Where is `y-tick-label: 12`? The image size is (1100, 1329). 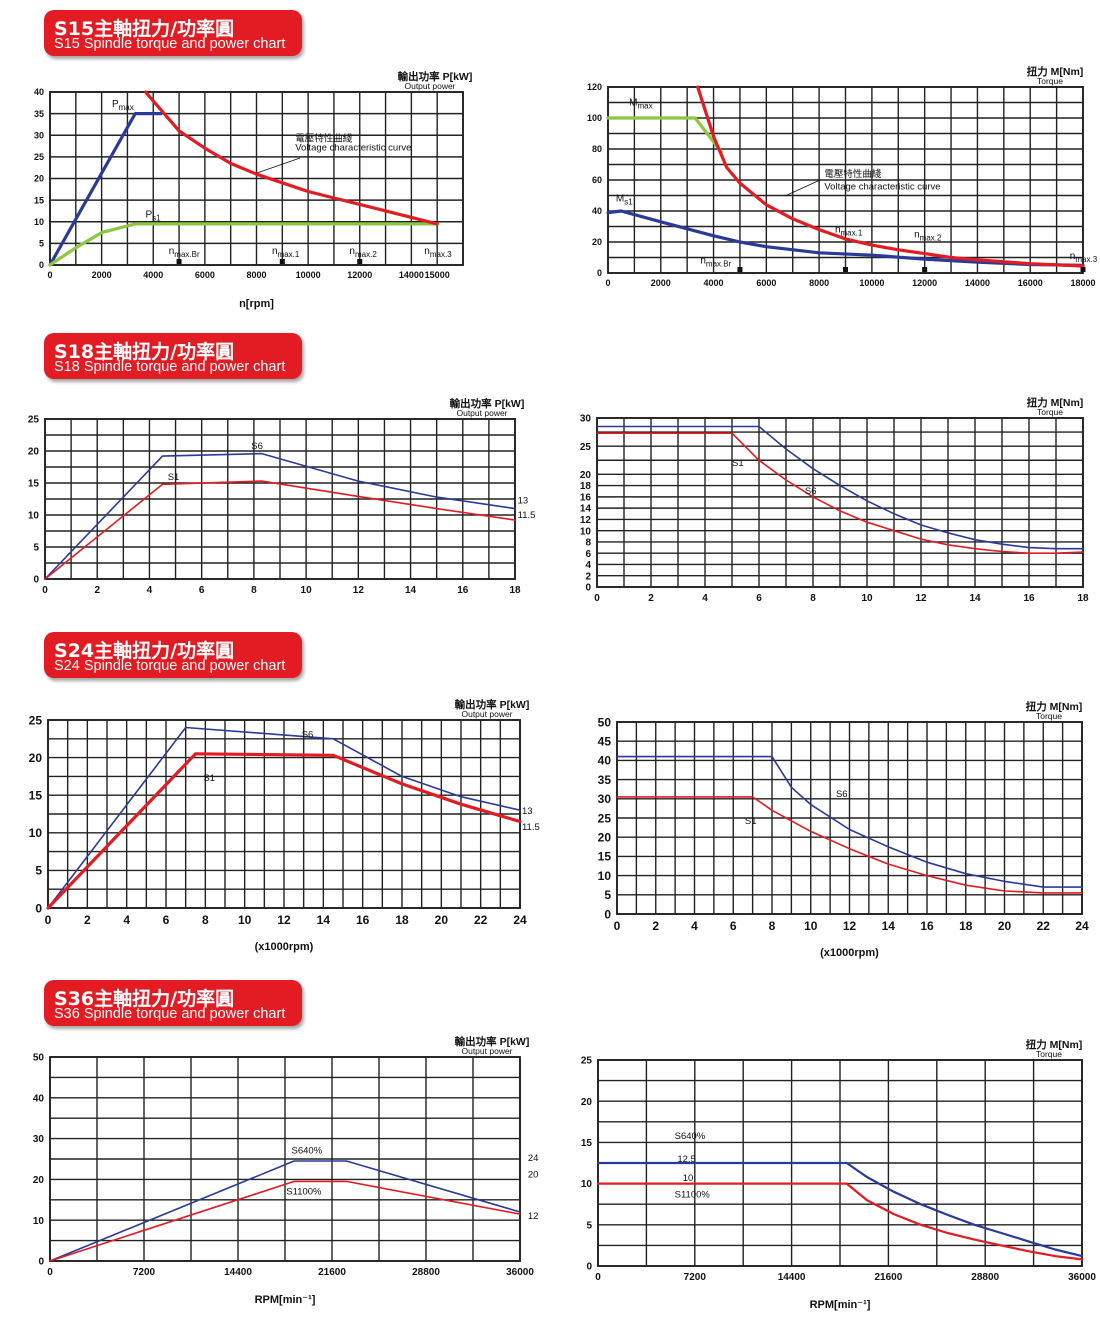 y-tick-label: 12 is located at coordinates (586, 520).